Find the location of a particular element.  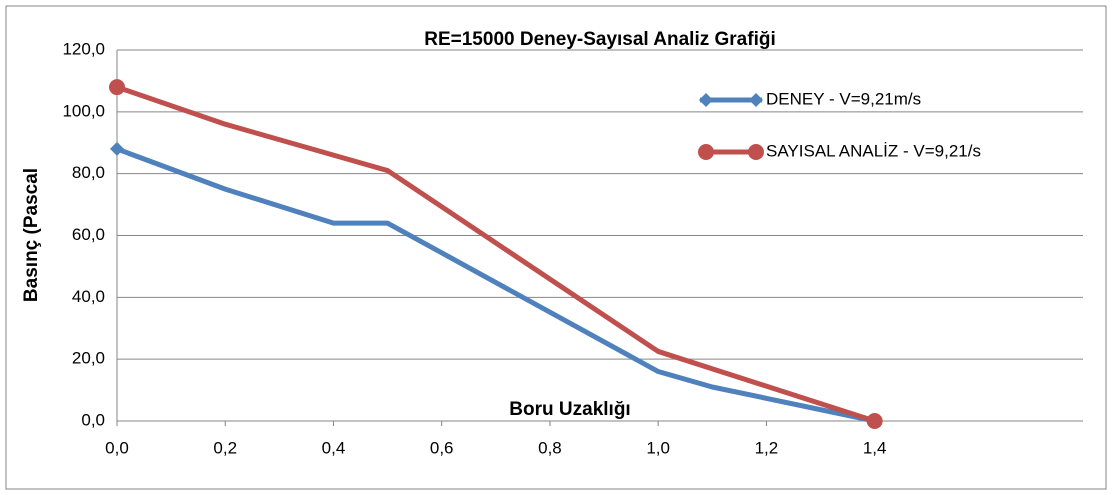

y-axis-label: Basınç (Pascal is located at coordinates (31, 235).